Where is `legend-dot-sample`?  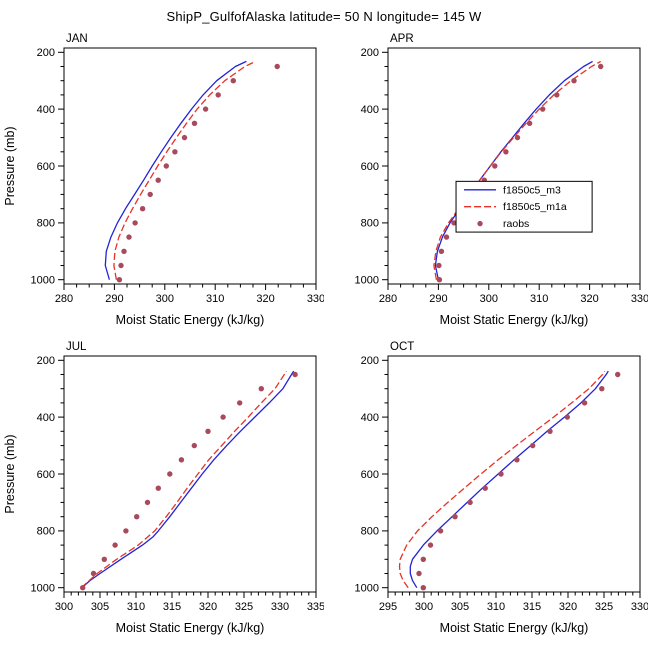
legend-dot-sample is located at coordinates (480, 223).